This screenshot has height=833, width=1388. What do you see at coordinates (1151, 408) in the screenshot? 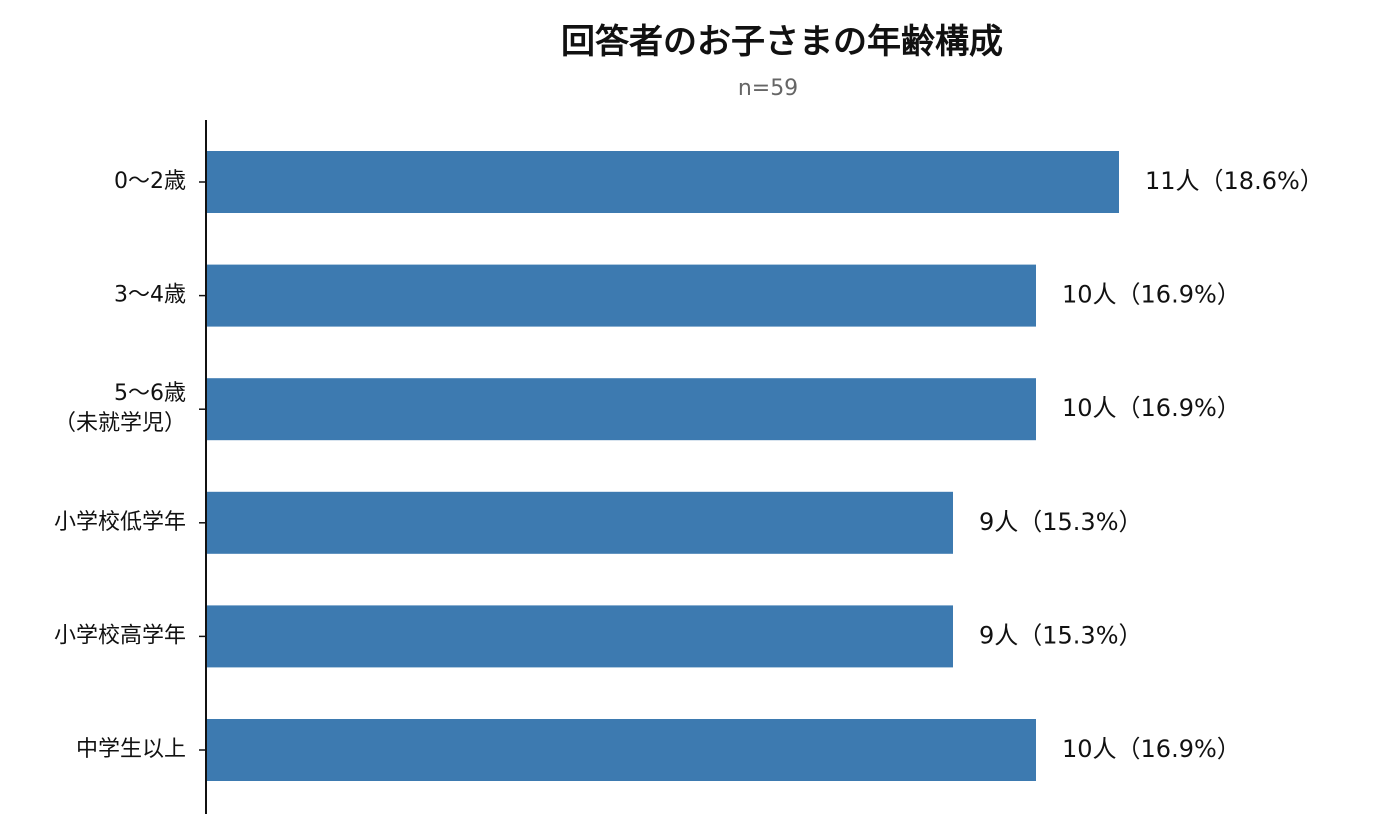
I see `value-label-2: 10人（16.9%）` at bounding box center [1151, 408].